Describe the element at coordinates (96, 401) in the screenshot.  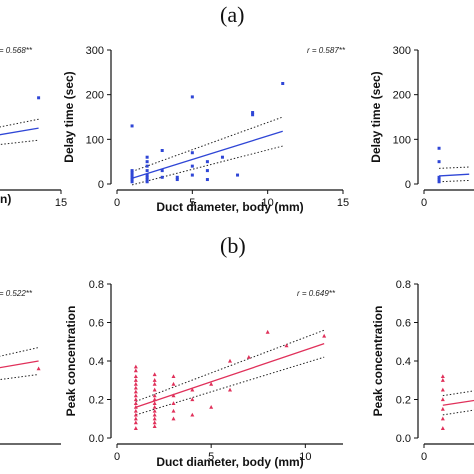
I see `y-tick-label: 0.2` at that location.